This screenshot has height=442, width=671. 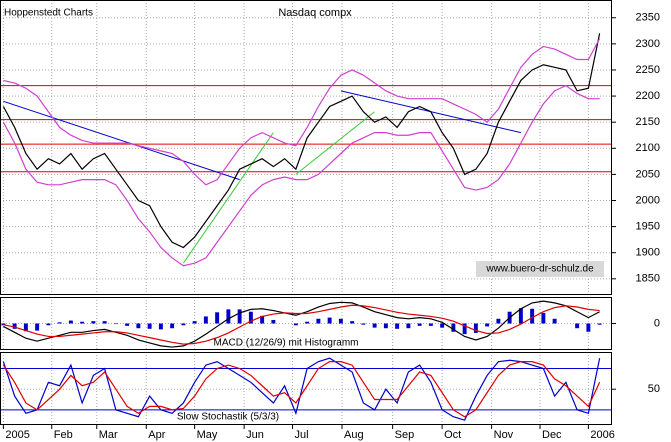 I want to click on watermark-box, so click(x=540, y=269).